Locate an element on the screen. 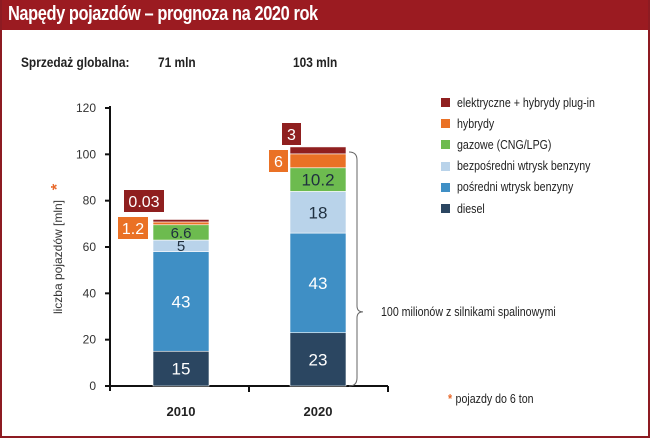  y-tick-label: 80 is located at coordinates (90, 201).